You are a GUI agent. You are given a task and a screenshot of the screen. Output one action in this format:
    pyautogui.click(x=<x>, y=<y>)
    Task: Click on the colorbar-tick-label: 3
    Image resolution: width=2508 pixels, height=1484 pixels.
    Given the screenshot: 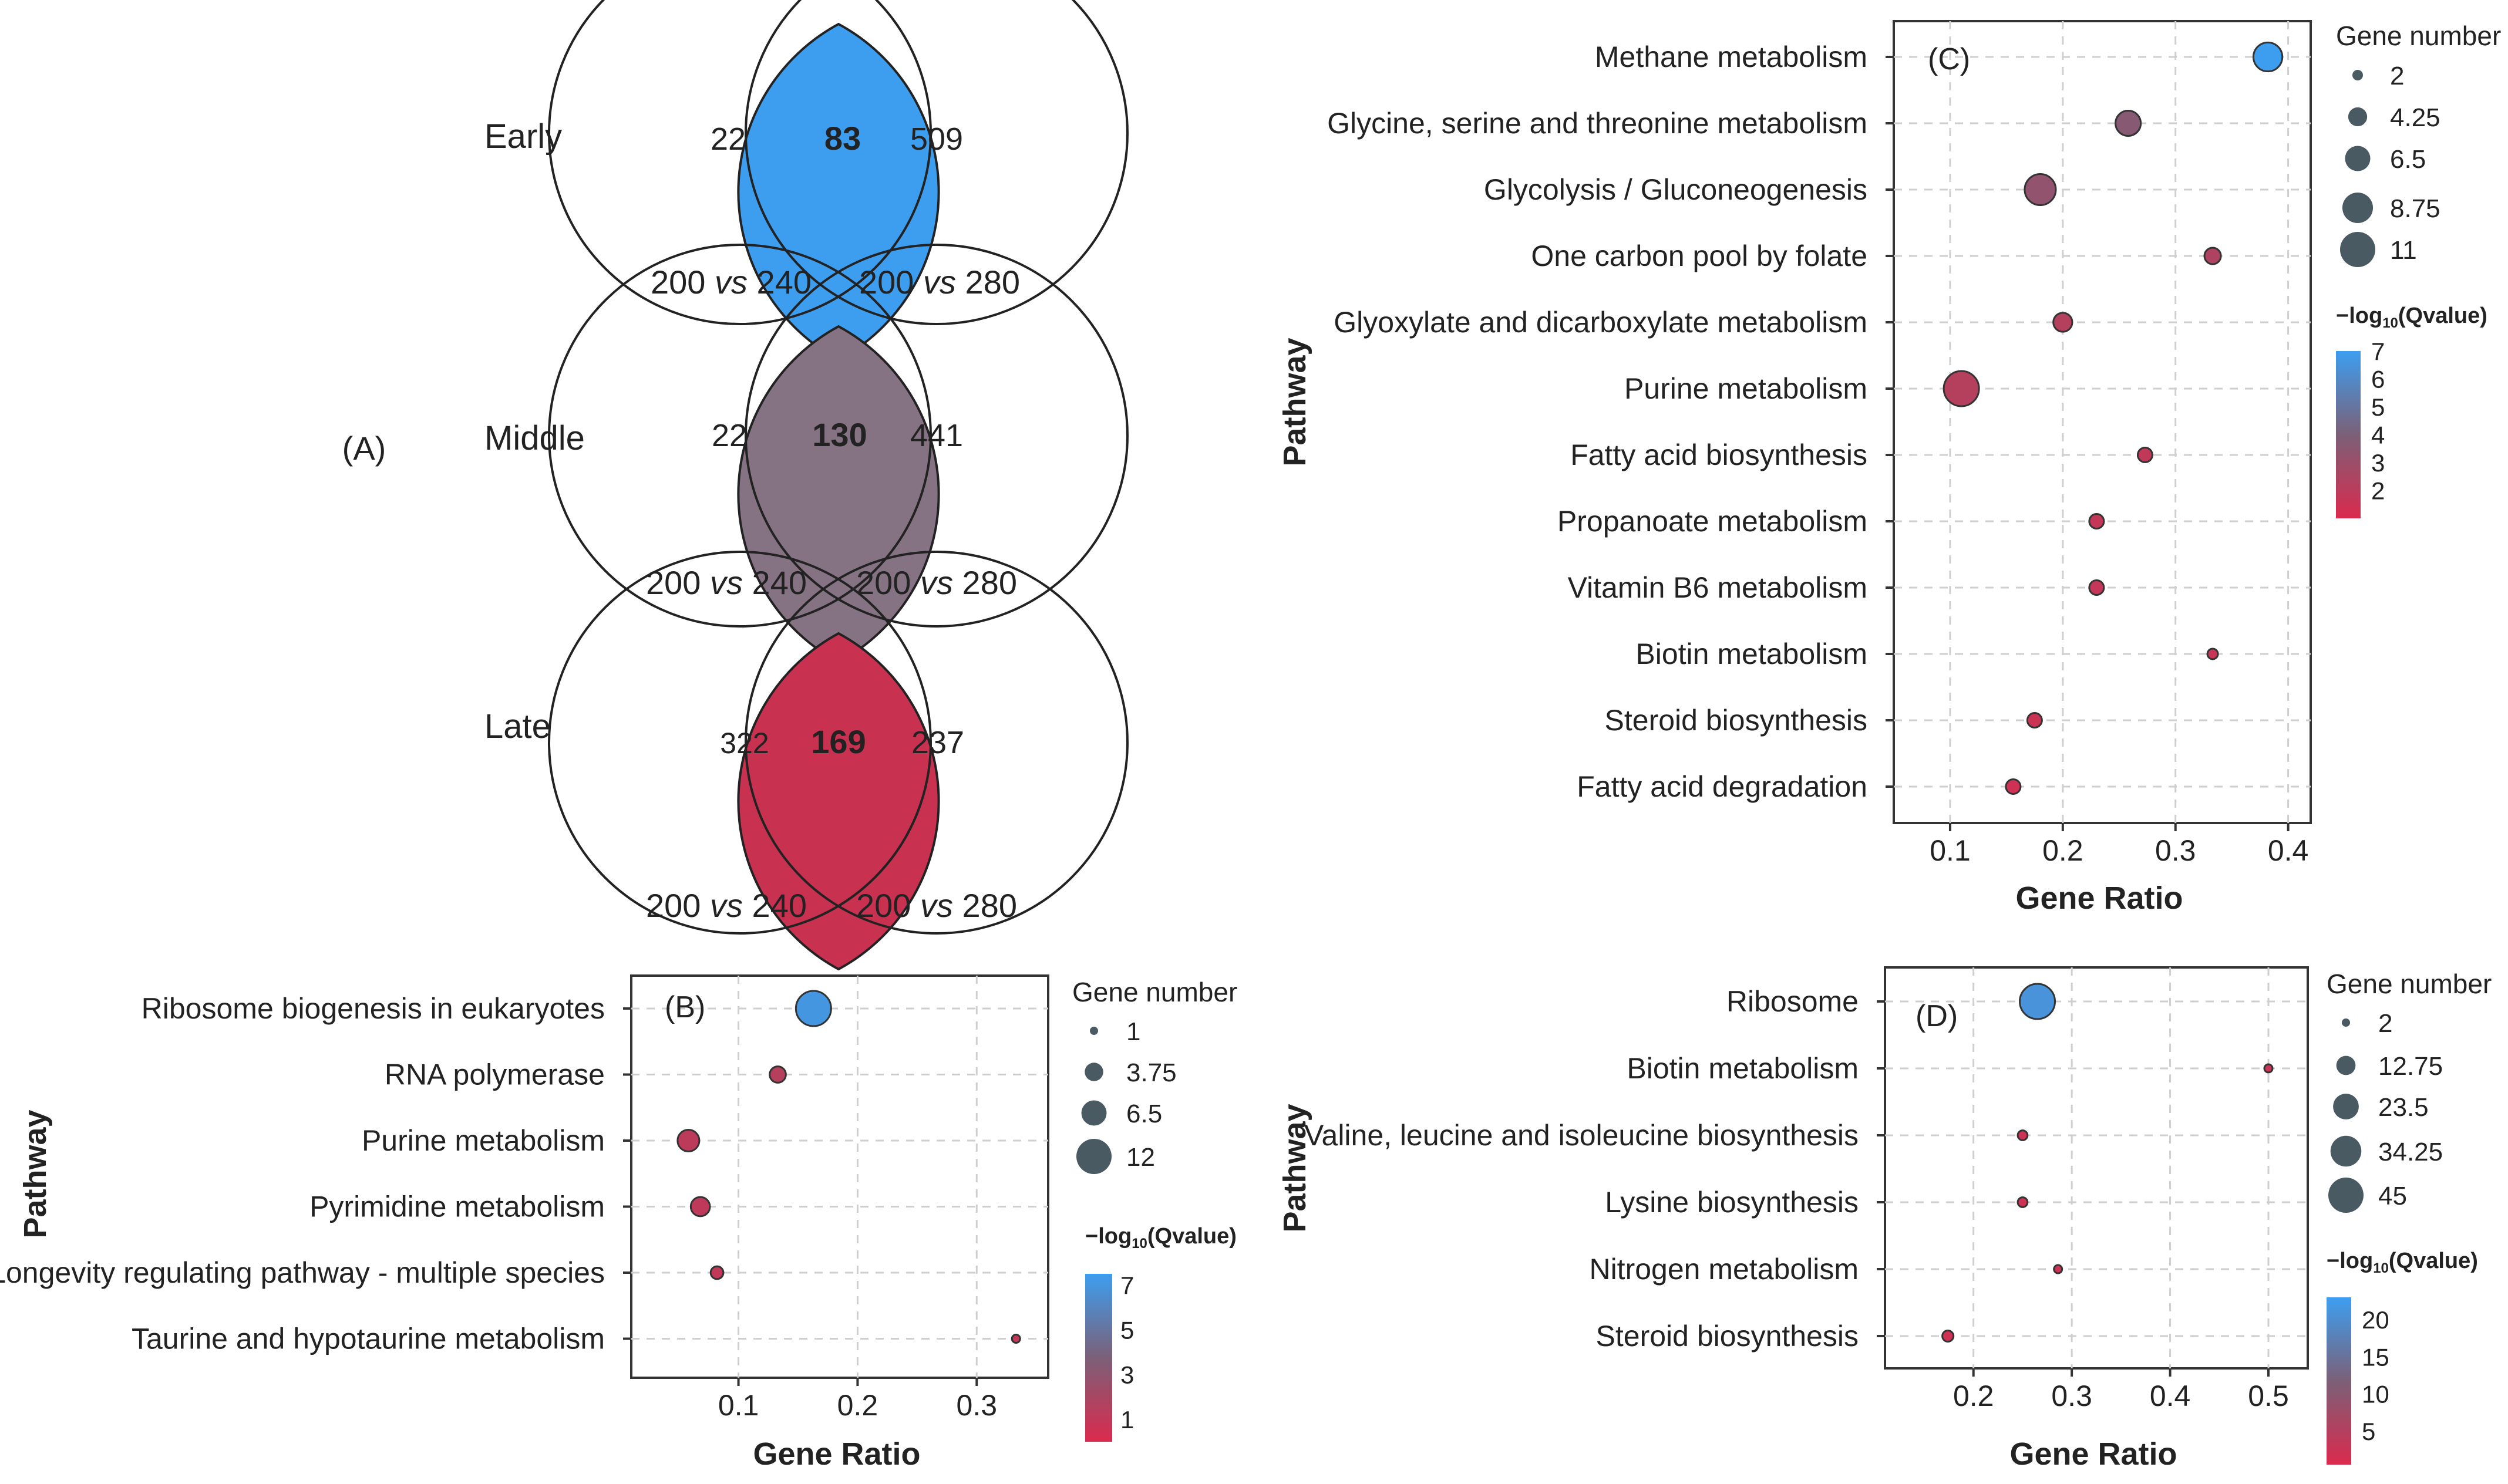 What is the action you would take?
    pyautogui.click(x=2378, y=463)
    